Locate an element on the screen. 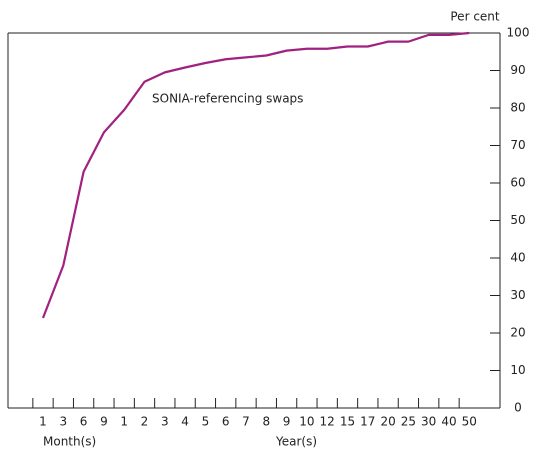 Image resolution: width=533 pixels, height=450 pixels. x-tick-label: 17 is located at coordinates (367, 422).